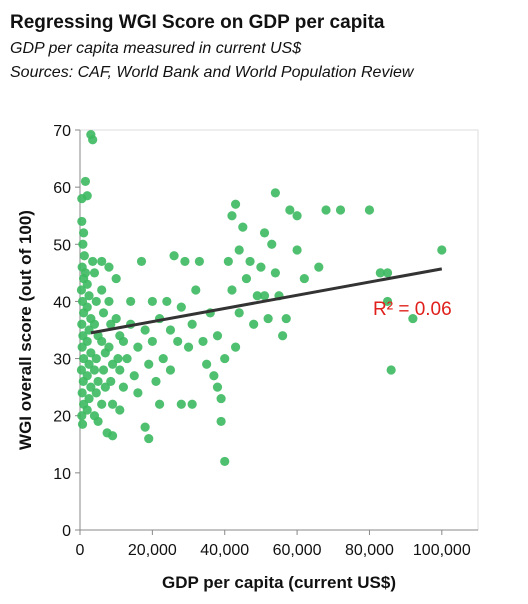  What do you see at coordinates (156, 48) in the screenshot?
I see `subtitle: GDP per capita measured in current US$` at bounding box center [156, 48].